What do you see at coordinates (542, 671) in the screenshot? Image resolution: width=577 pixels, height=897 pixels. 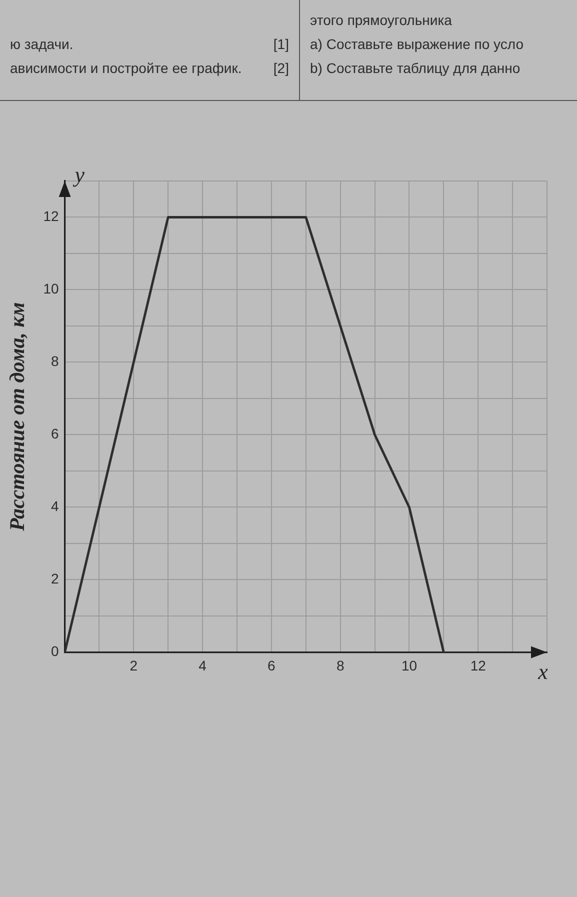 I see `x-axis-title: x` at bounding box center [542, 671].